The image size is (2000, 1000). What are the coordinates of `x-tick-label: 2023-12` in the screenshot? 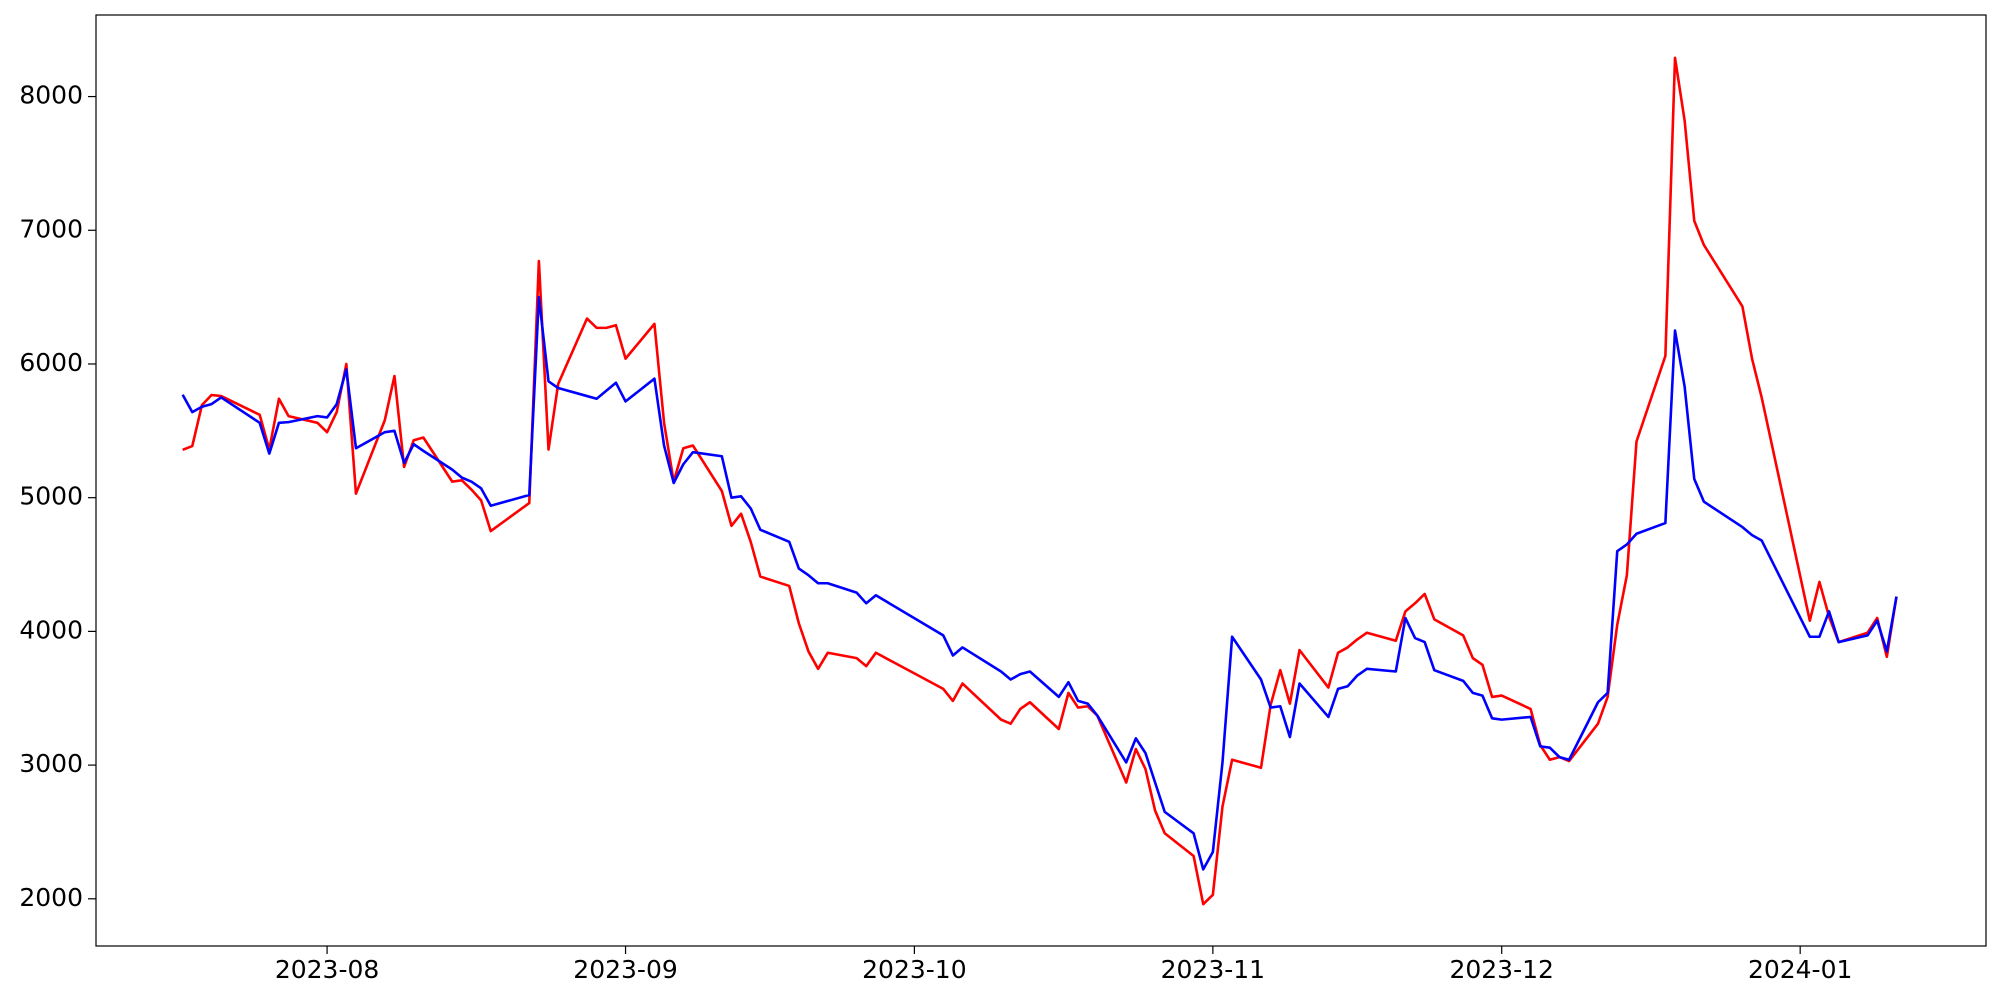 It's located at (1501, 969).